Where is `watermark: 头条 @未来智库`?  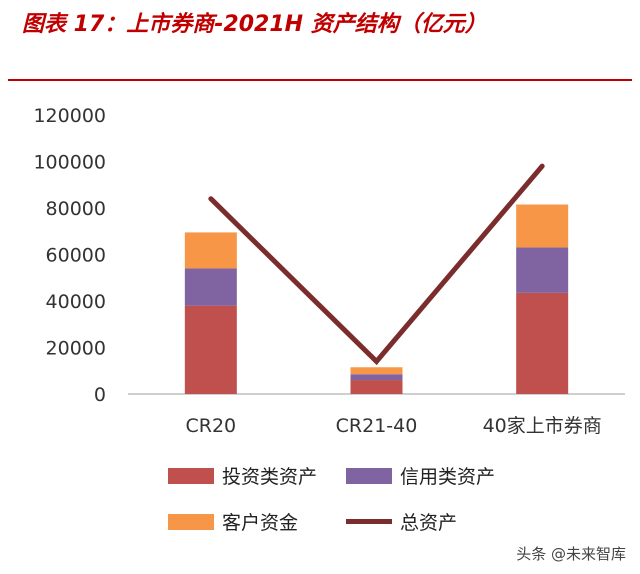 watermark: 头条 @未来智库 is located at coordinates (571, 554).